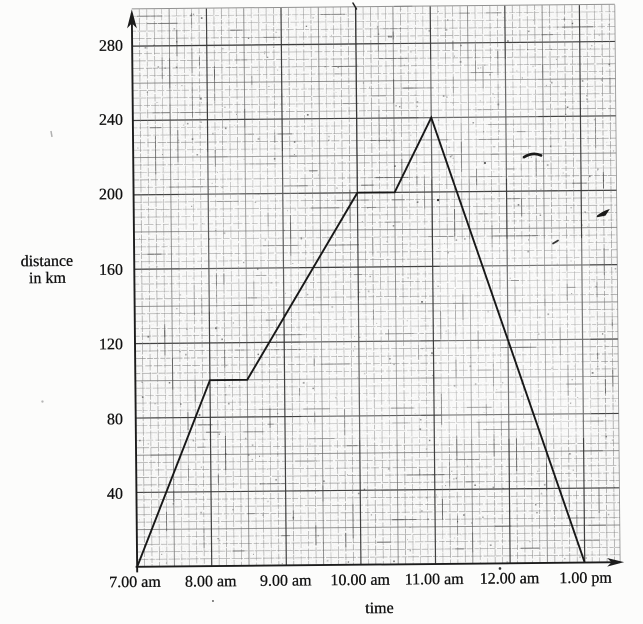 The height and width of the screenshot is (624, 643). I want to click on svg-text: 9.00 am, so click(286, 580).